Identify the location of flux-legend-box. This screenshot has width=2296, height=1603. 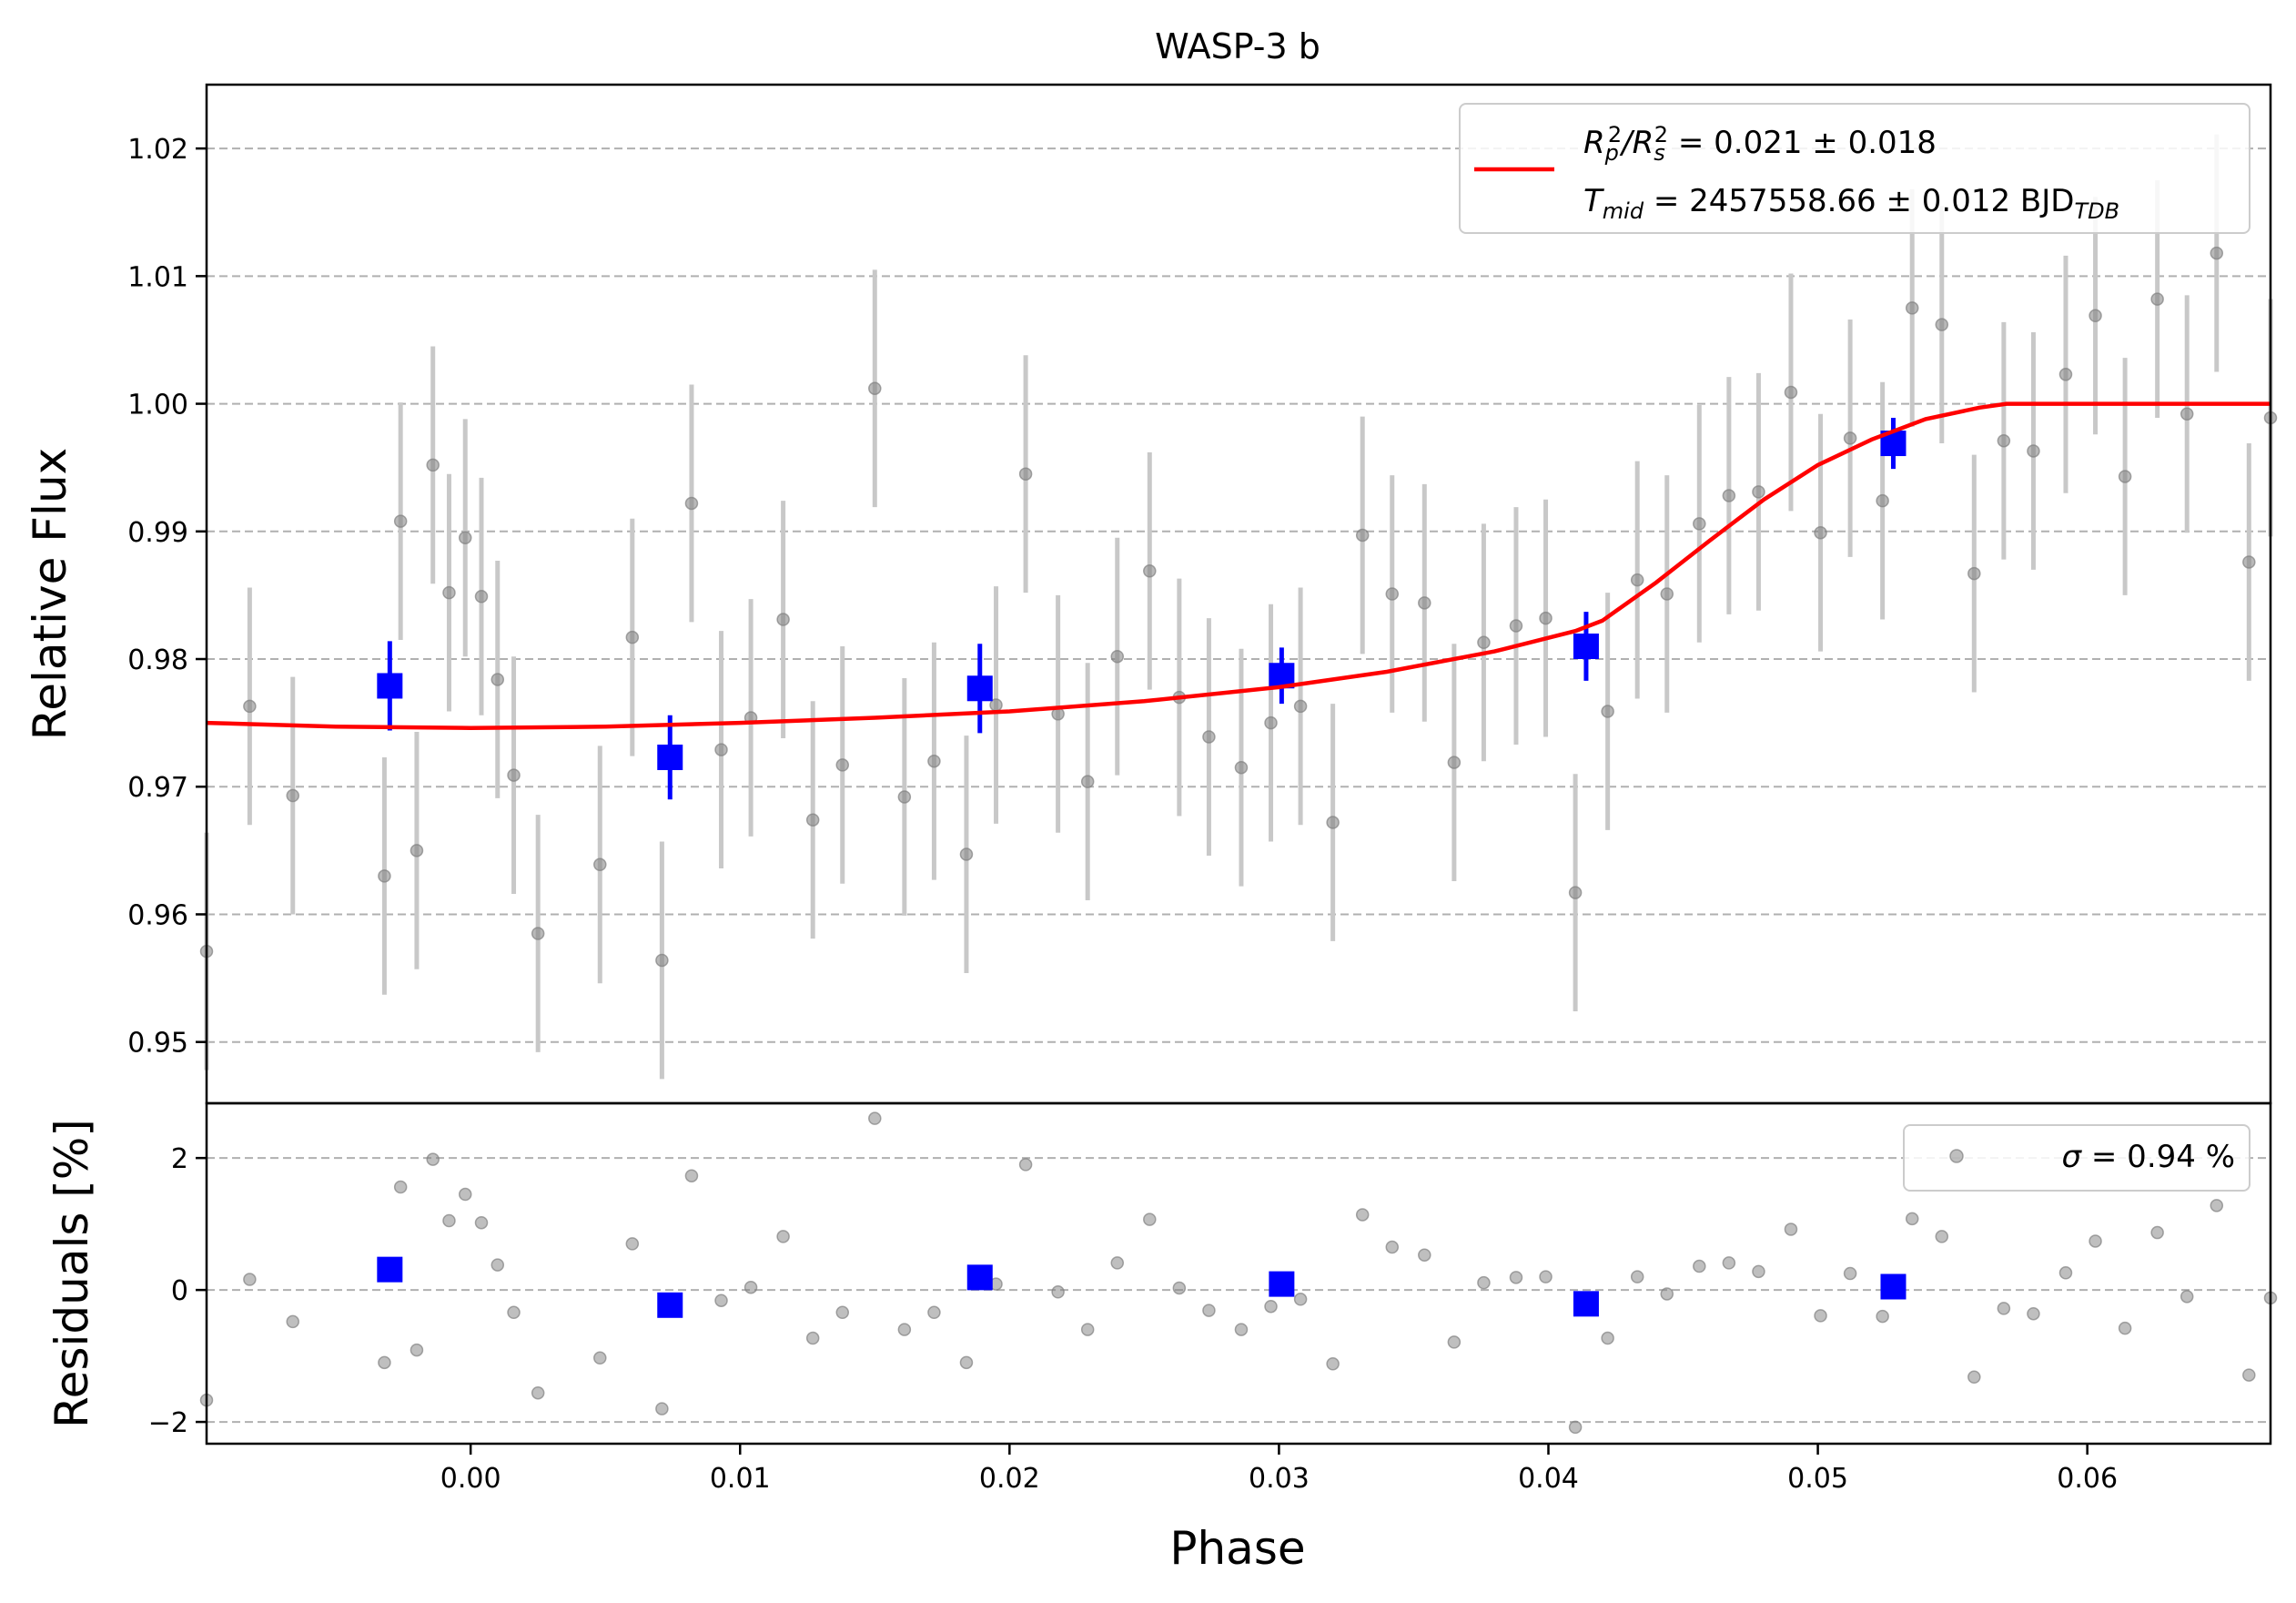
(1855, 168).